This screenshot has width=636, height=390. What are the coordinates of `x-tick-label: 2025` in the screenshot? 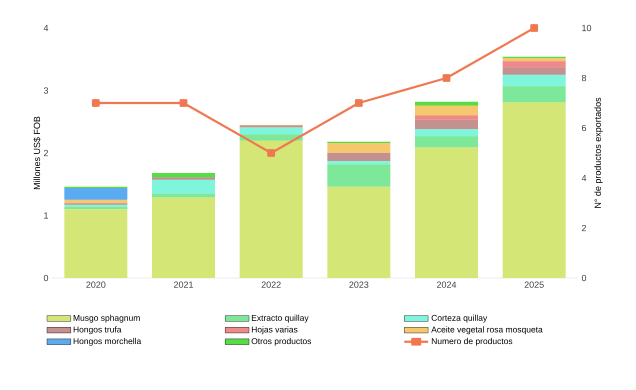 It's located at (534, 285).